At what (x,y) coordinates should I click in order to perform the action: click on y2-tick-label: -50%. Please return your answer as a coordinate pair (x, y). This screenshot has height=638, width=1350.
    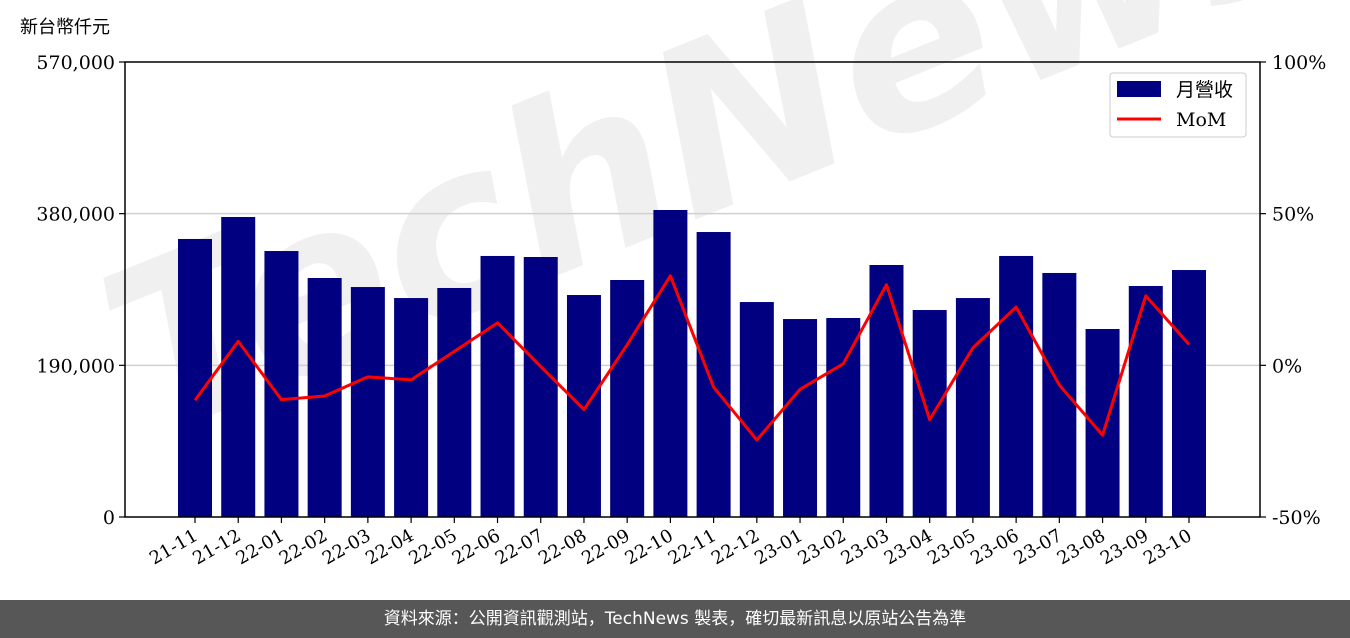
    Looking at the image, I should click on (1296, 518).